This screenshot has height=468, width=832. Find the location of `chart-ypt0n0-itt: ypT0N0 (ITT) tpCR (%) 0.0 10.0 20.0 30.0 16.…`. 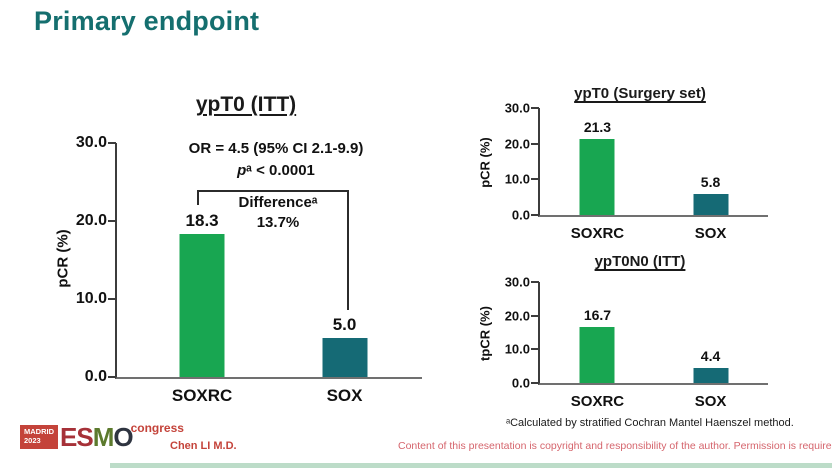

chart-ypt0n0-itt: ypT0N0 (ITT) tpCR (%) 0.0 10.0 20.0 30.0 16.… is located at coordinates (635, 332).